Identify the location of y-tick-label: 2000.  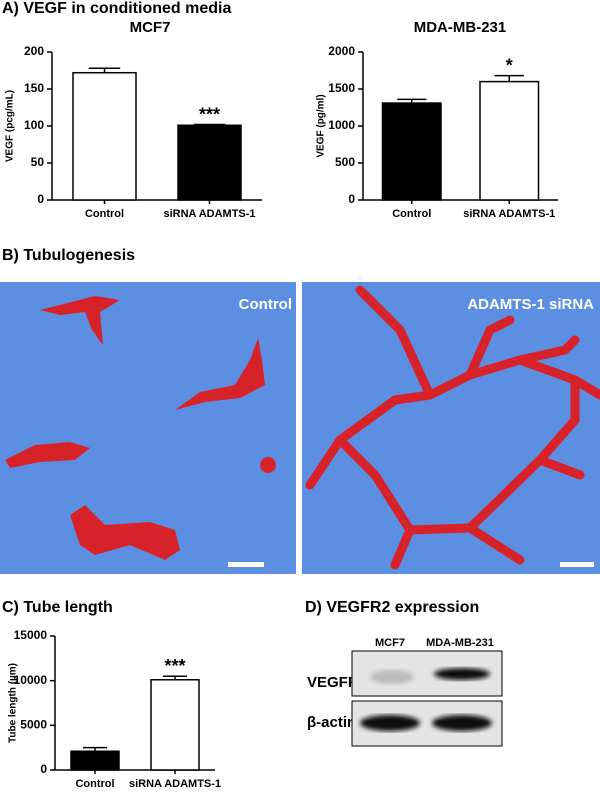
(341, 51).